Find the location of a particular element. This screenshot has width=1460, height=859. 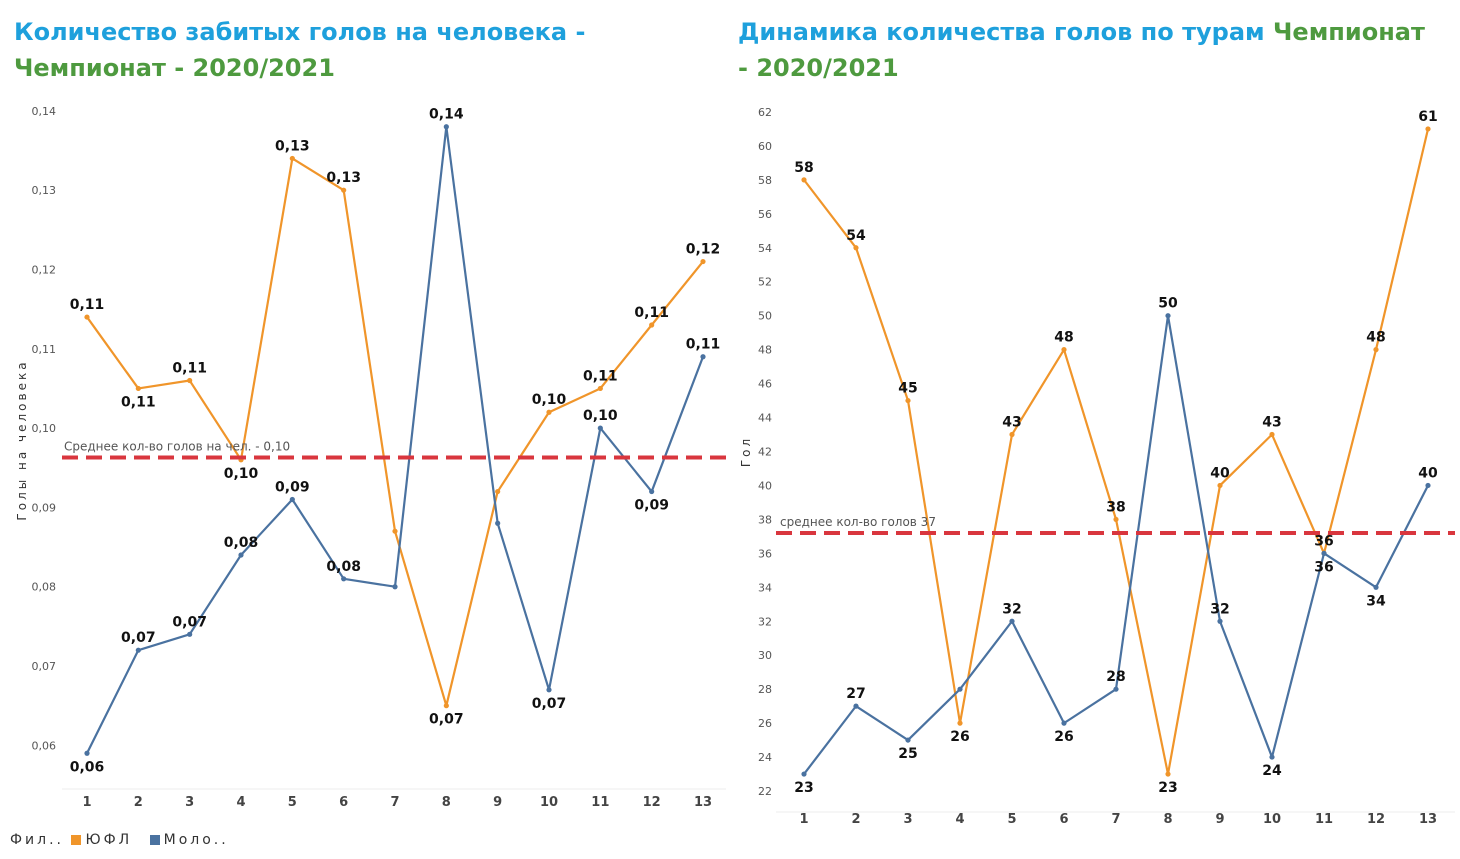

x-tick-label-right: 10 is located at coordinates (1272, 819).